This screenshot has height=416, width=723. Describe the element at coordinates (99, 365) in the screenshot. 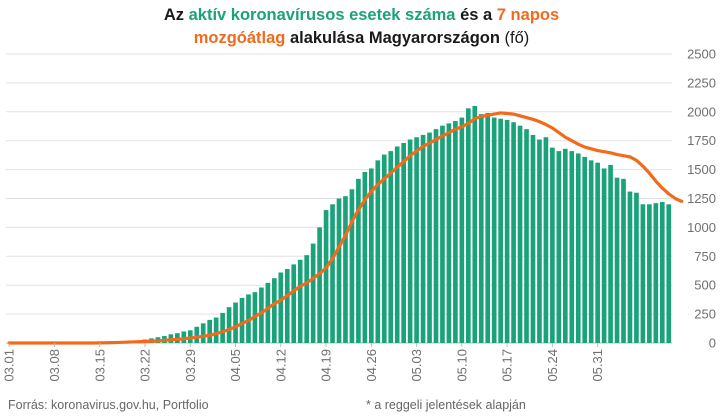

I see `x-tick-label: 03.15` at that location.